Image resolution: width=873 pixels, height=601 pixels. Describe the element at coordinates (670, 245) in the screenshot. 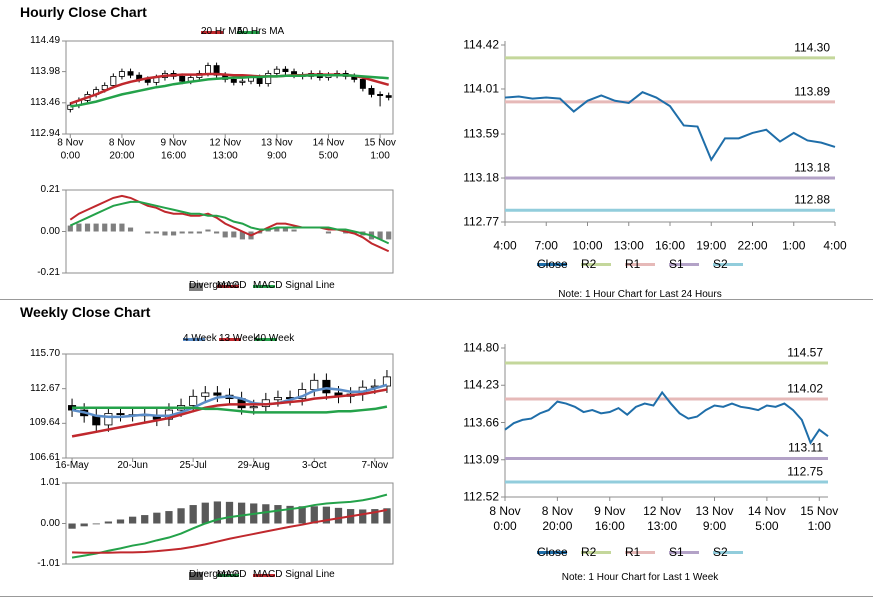

I see `x-tick-label: 16:00` at that location.